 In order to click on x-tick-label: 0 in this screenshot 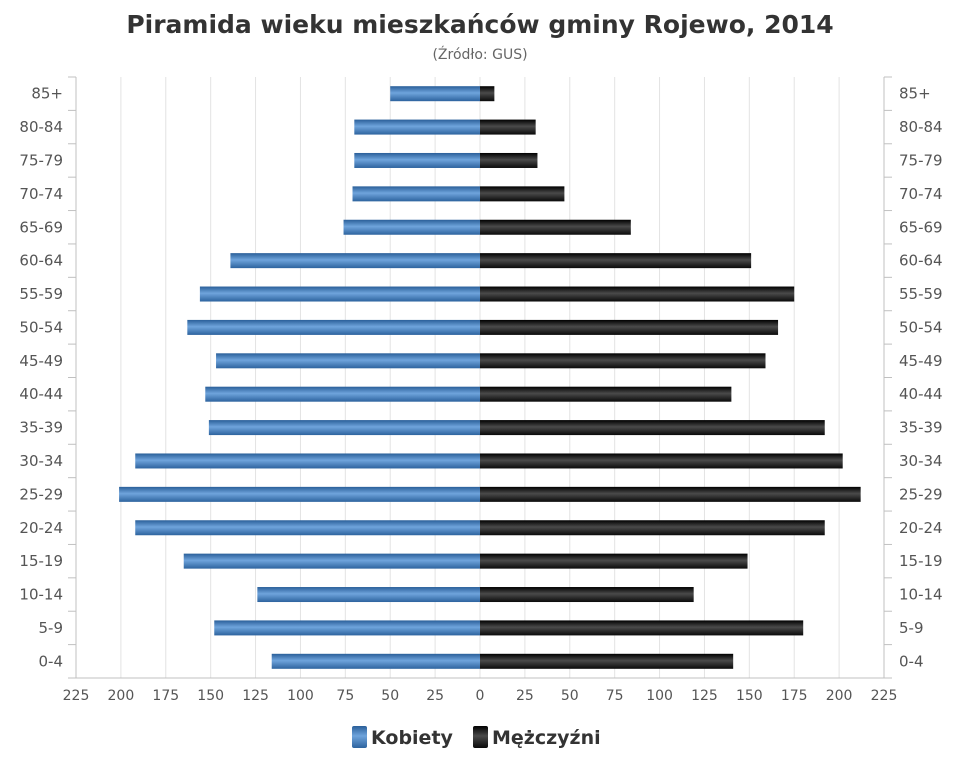, I will do `click(480, 696)`.